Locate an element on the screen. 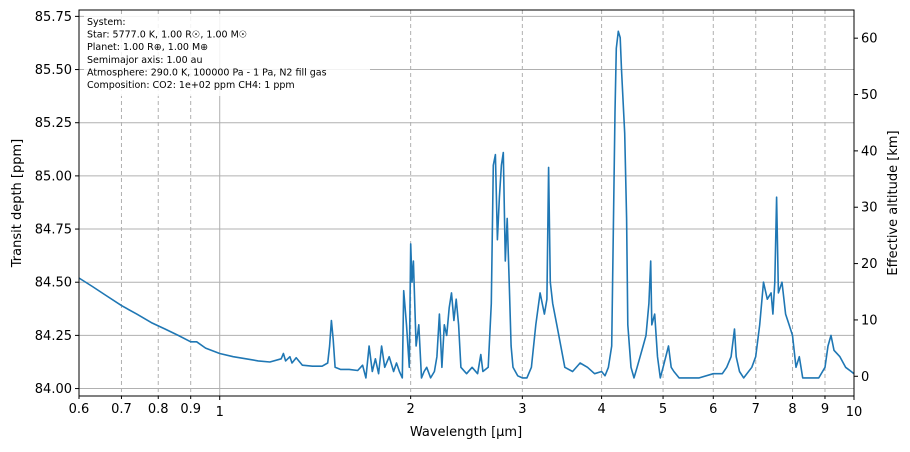 Image resolution: width=910 pixels, height=452 pixels. x-tick-label: 8 is located at coordinates (792, 409).